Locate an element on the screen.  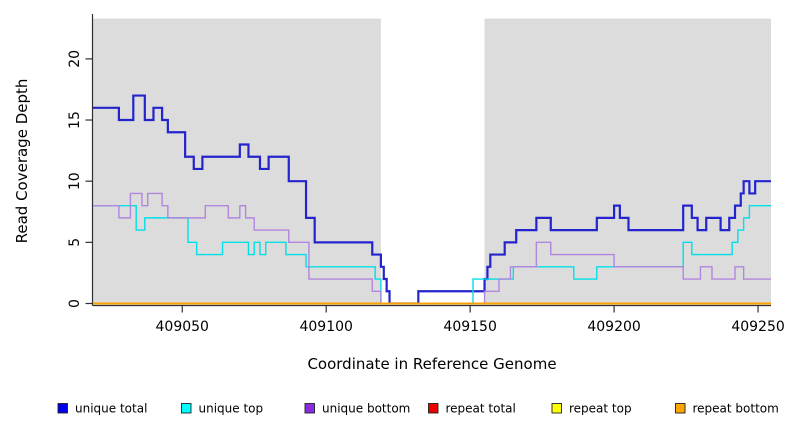
x-tick-label: 409050 is located at coordinates (182, 327).